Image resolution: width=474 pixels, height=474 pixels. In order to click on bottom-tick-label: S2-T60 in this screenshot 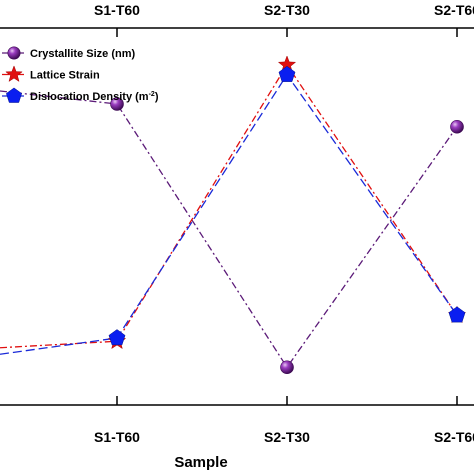, I will do `click(454, 437)`.